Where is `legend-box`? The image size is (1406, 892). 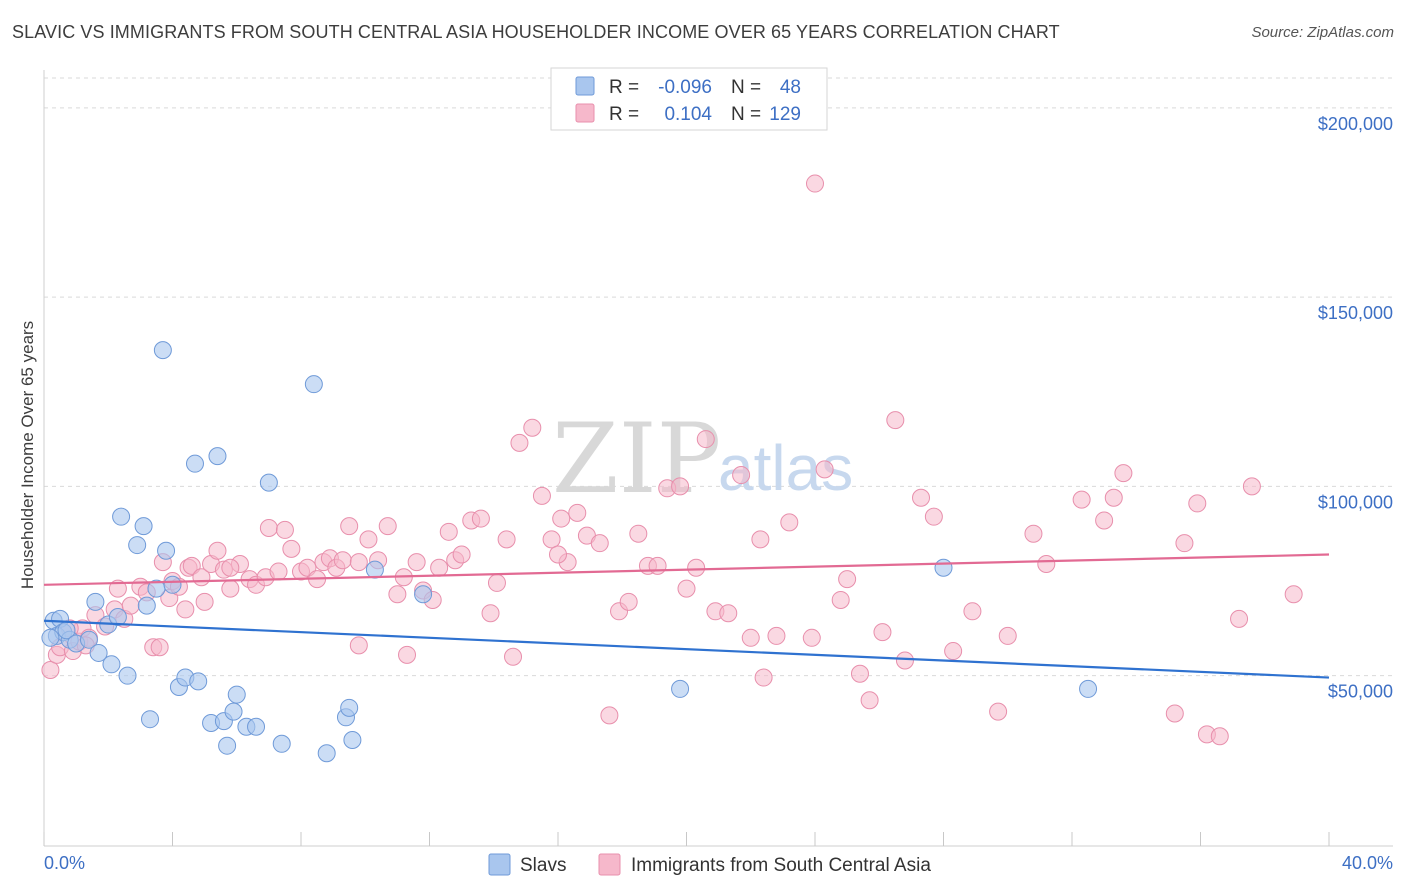 legend-box is located at coordinates (689, 99).